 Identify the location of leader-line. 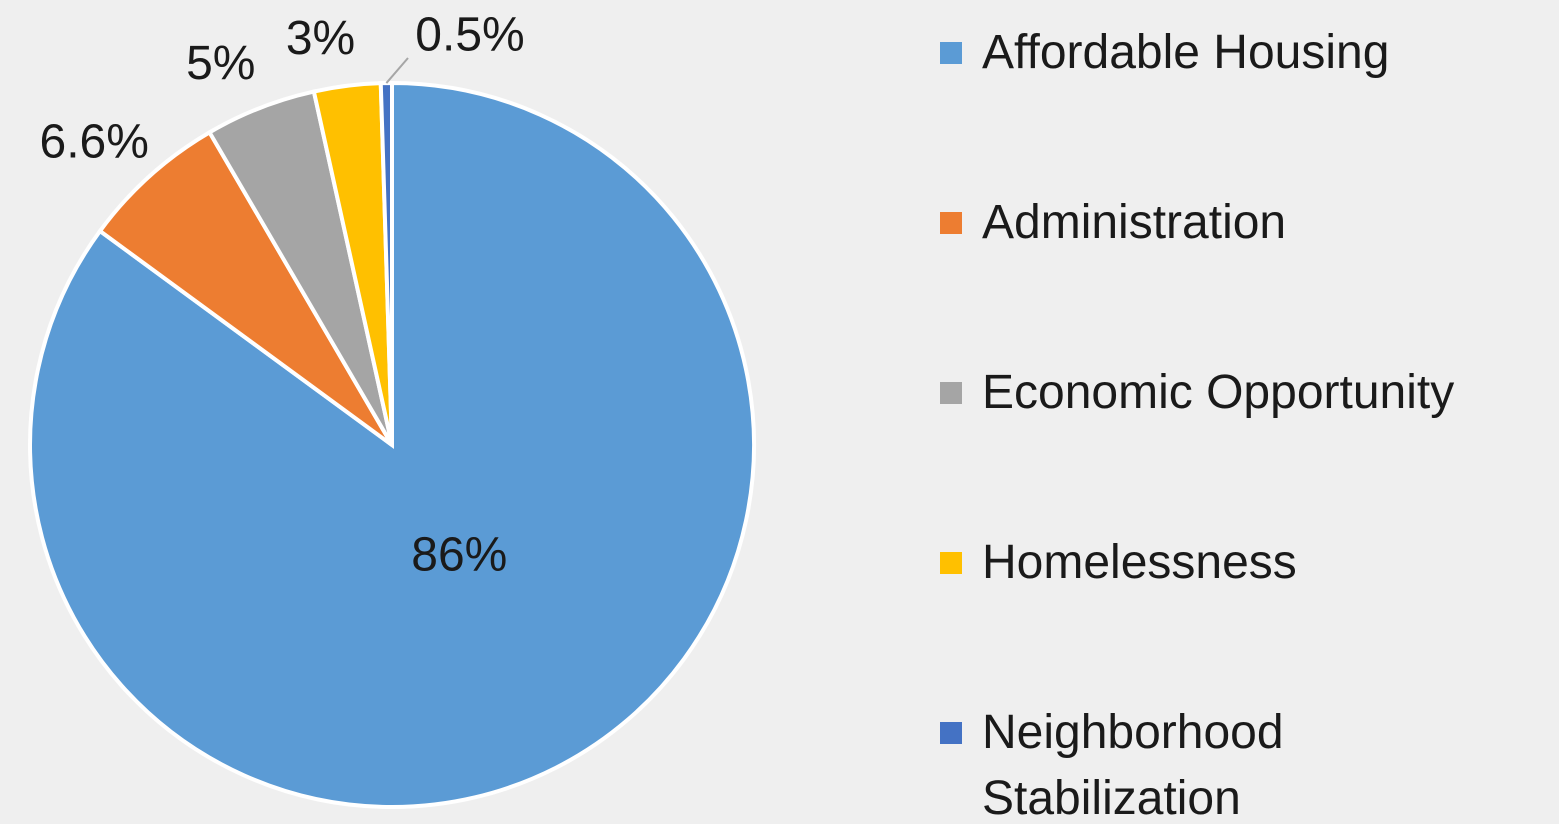
(397, 70).